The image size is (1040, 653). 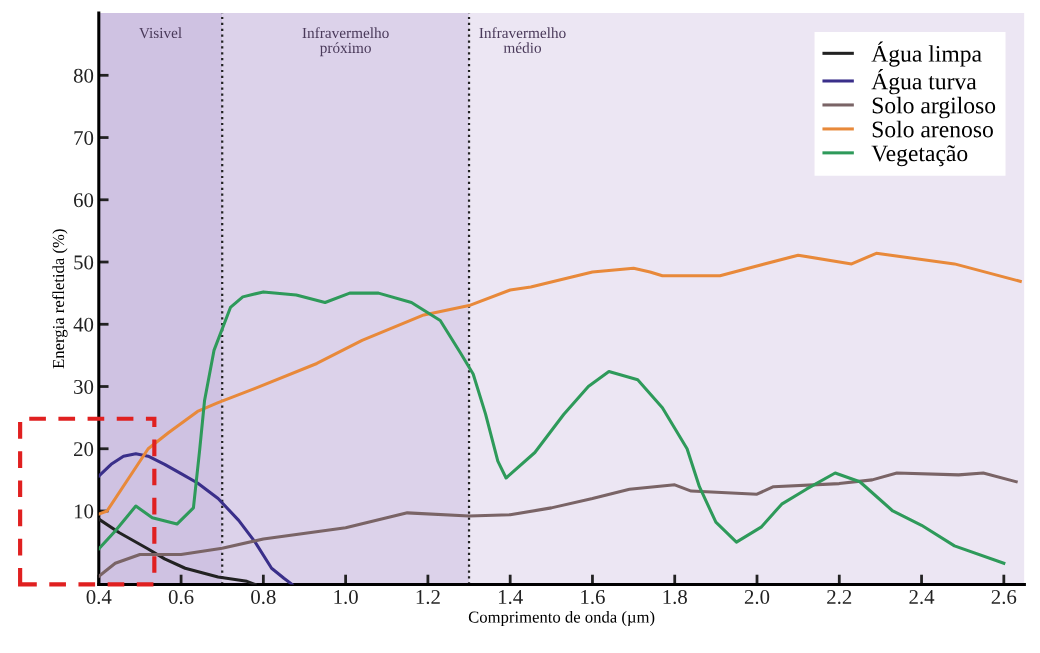 What do you see at coordinates (757, 597) in the screenshot?
I see `x-tick-label: 2.0` at bounding box center [757, 597].